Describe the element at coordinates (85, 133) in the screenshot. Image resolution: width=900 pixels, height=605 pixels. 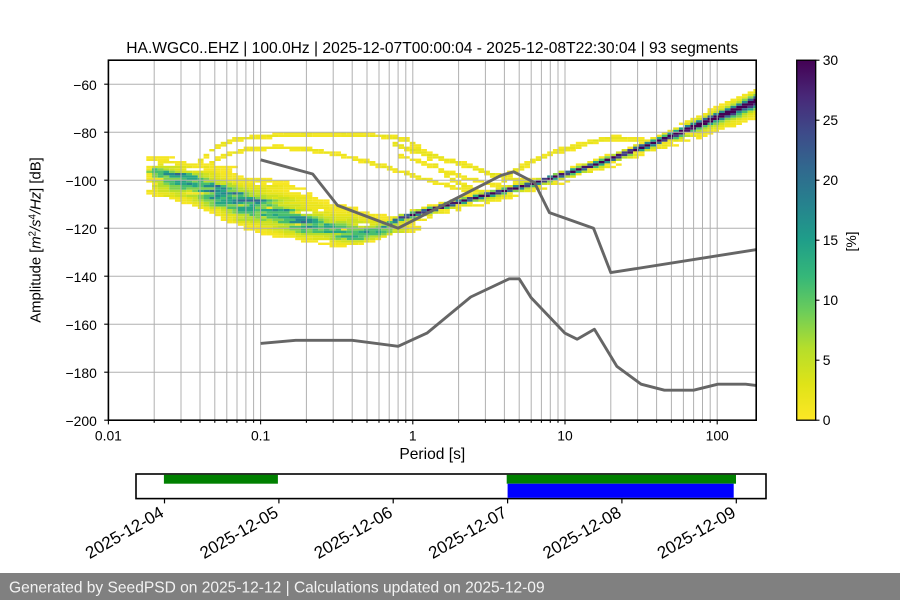
I see `svg-text: −80` at that location.